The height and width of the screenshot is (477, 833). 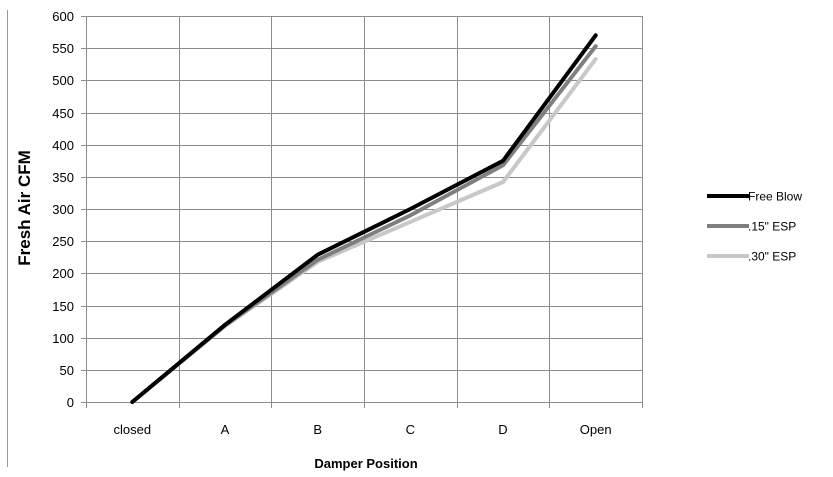 What do you see at coordinates (133, 429) in the screenshot?
I see `x-tick-label: closed` at bounding box center [133, 429].